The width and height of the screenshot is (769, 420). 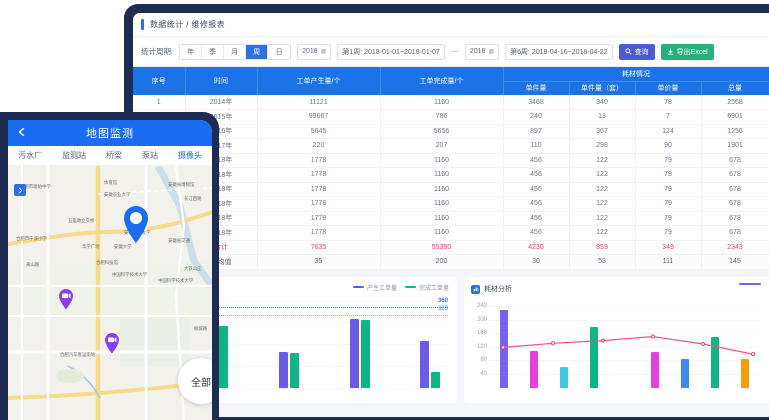 What do you see at coordinates (20, 190) in the screenshot?
I see `zoom-control-icon` at bounding box center [20, 190].